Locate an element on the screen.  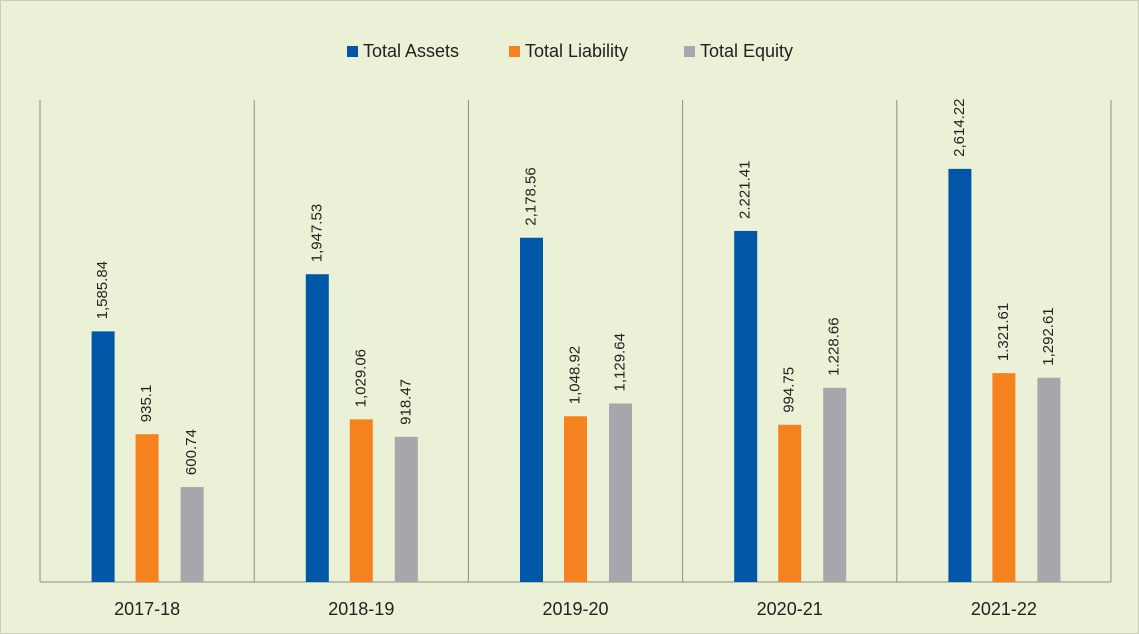
x-tick-label: 2020-21 is located at coordinates (790, 609).